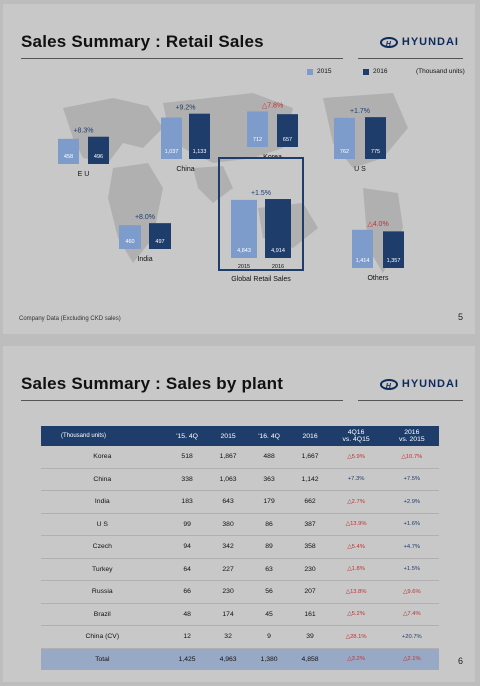 Image resolution: width=480 pixels, height=686 pixels. Describe the element at coordinates (324, 71) in the screenshot. I see `legend-label-2015: 2015` at that location.